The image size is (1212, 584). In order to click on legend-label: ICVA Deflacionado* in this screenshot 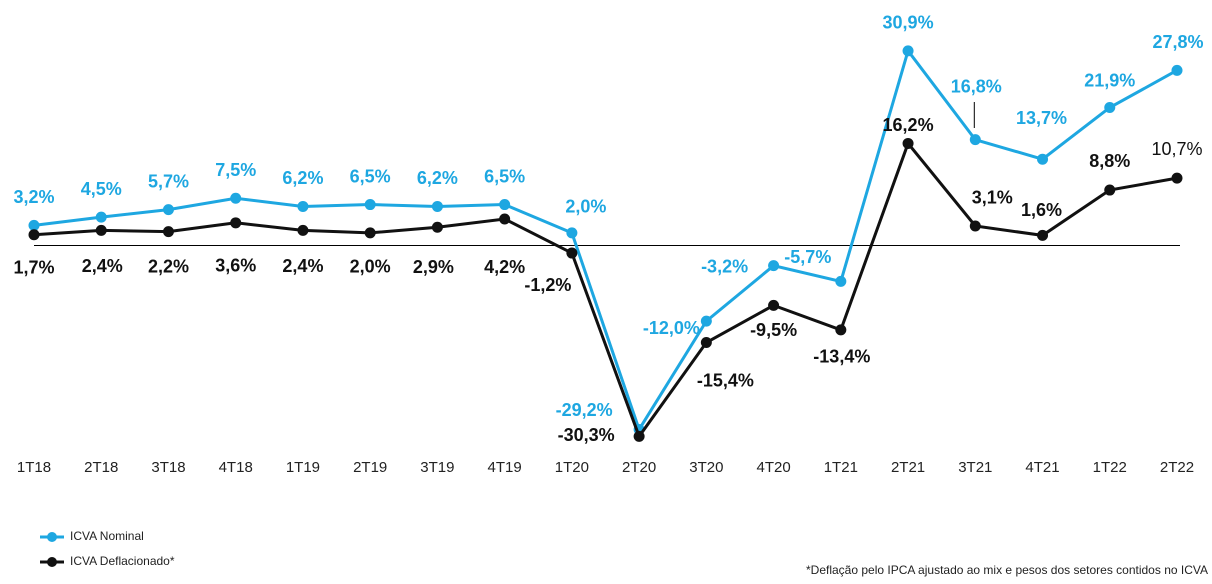, I will do `click(122, 561)`.